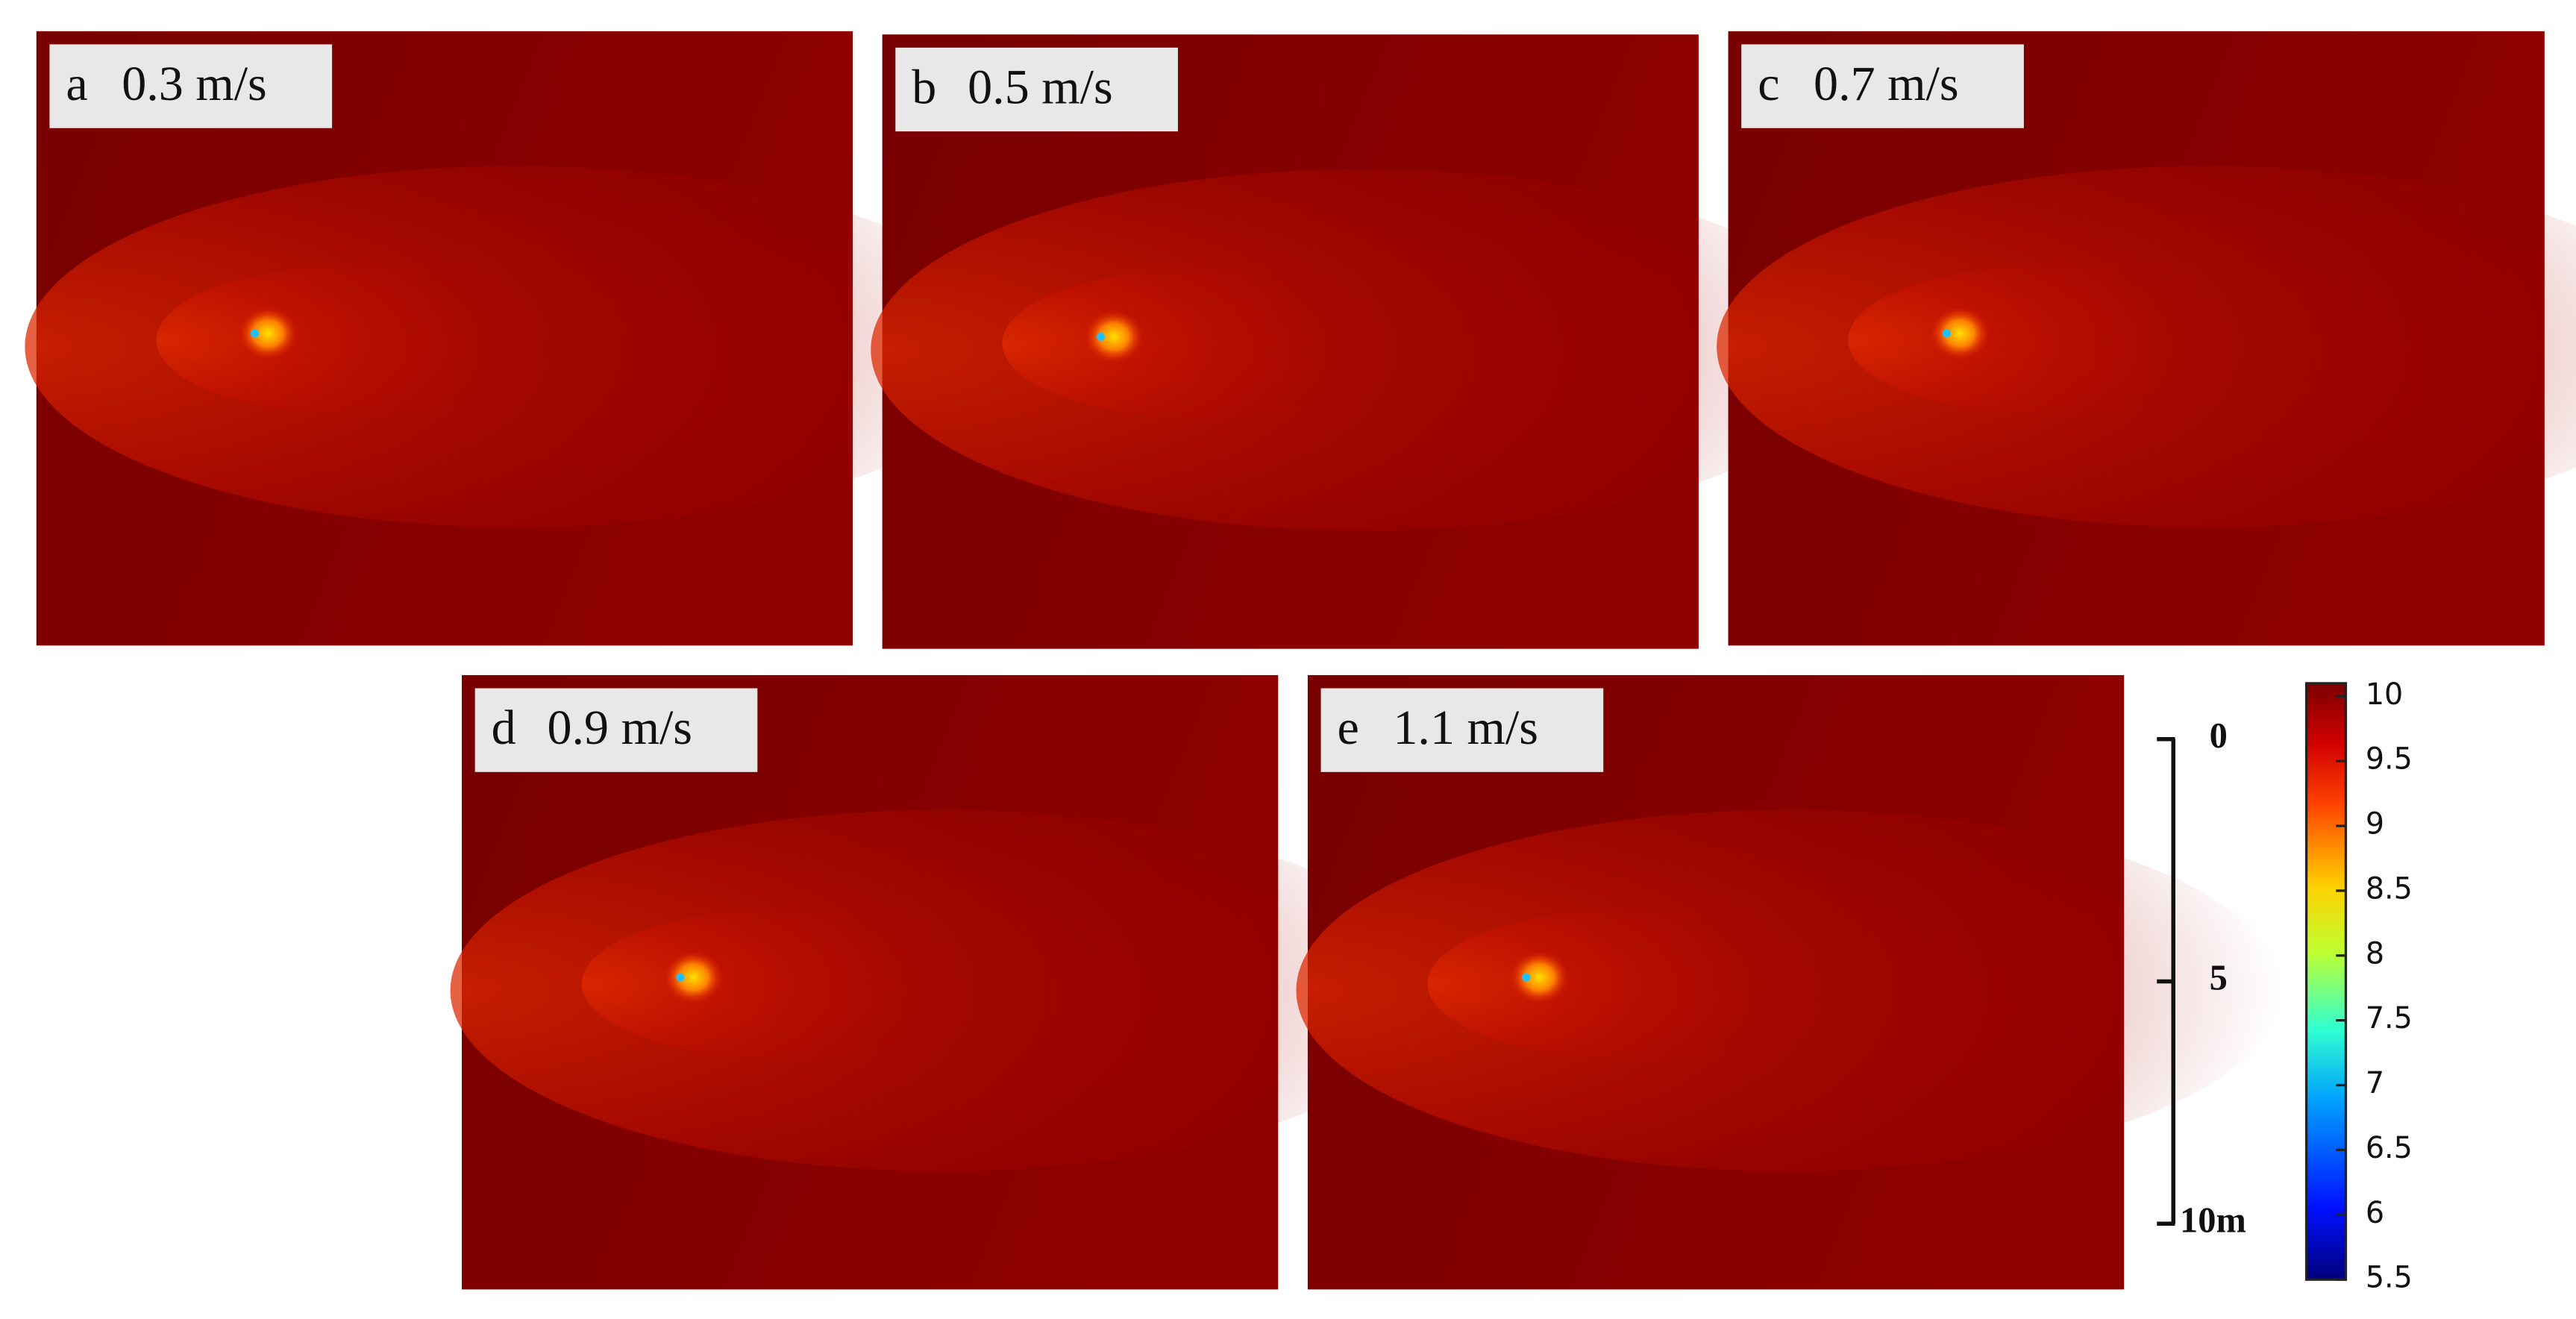 This screenshot has width=2576, height=1319. What do you see at coordinates (2326, 982) in the screenshot?
I see `colorbar-bar` at bounding box center [2326, 982].